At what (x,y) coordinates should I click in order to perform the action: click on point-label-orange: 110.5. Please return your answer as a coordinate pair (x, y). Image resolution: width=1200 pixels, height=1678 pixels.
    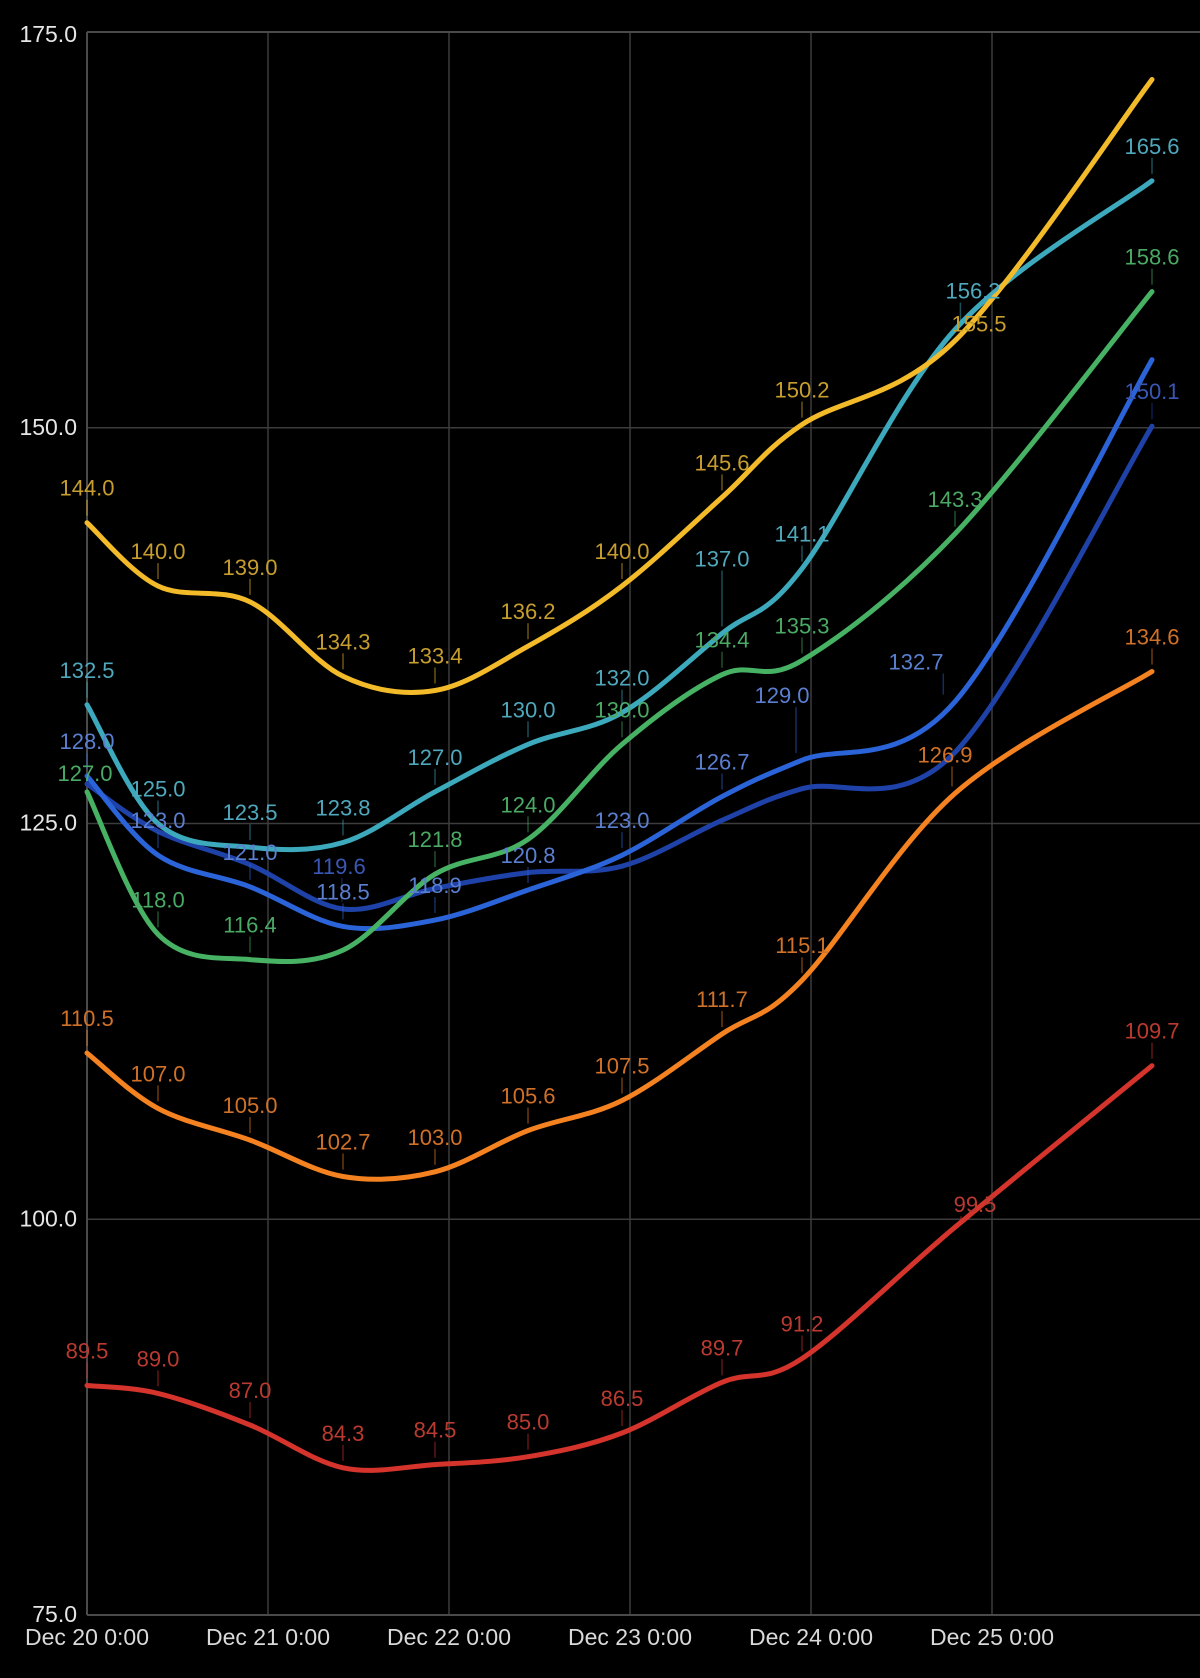
    Looking at the image, I should click on (86, 1018).